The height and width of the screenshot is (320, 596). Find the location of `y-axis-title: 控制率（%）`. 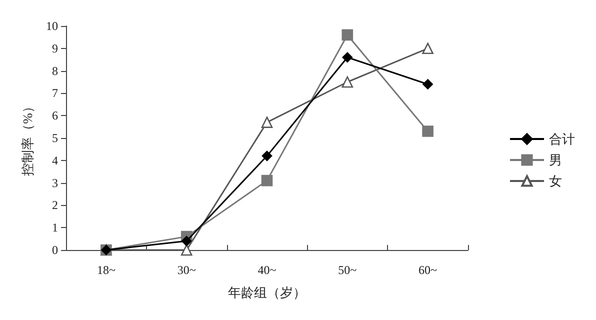

y-axis-title: 控制率（%） is located at coordinates (27, 138).